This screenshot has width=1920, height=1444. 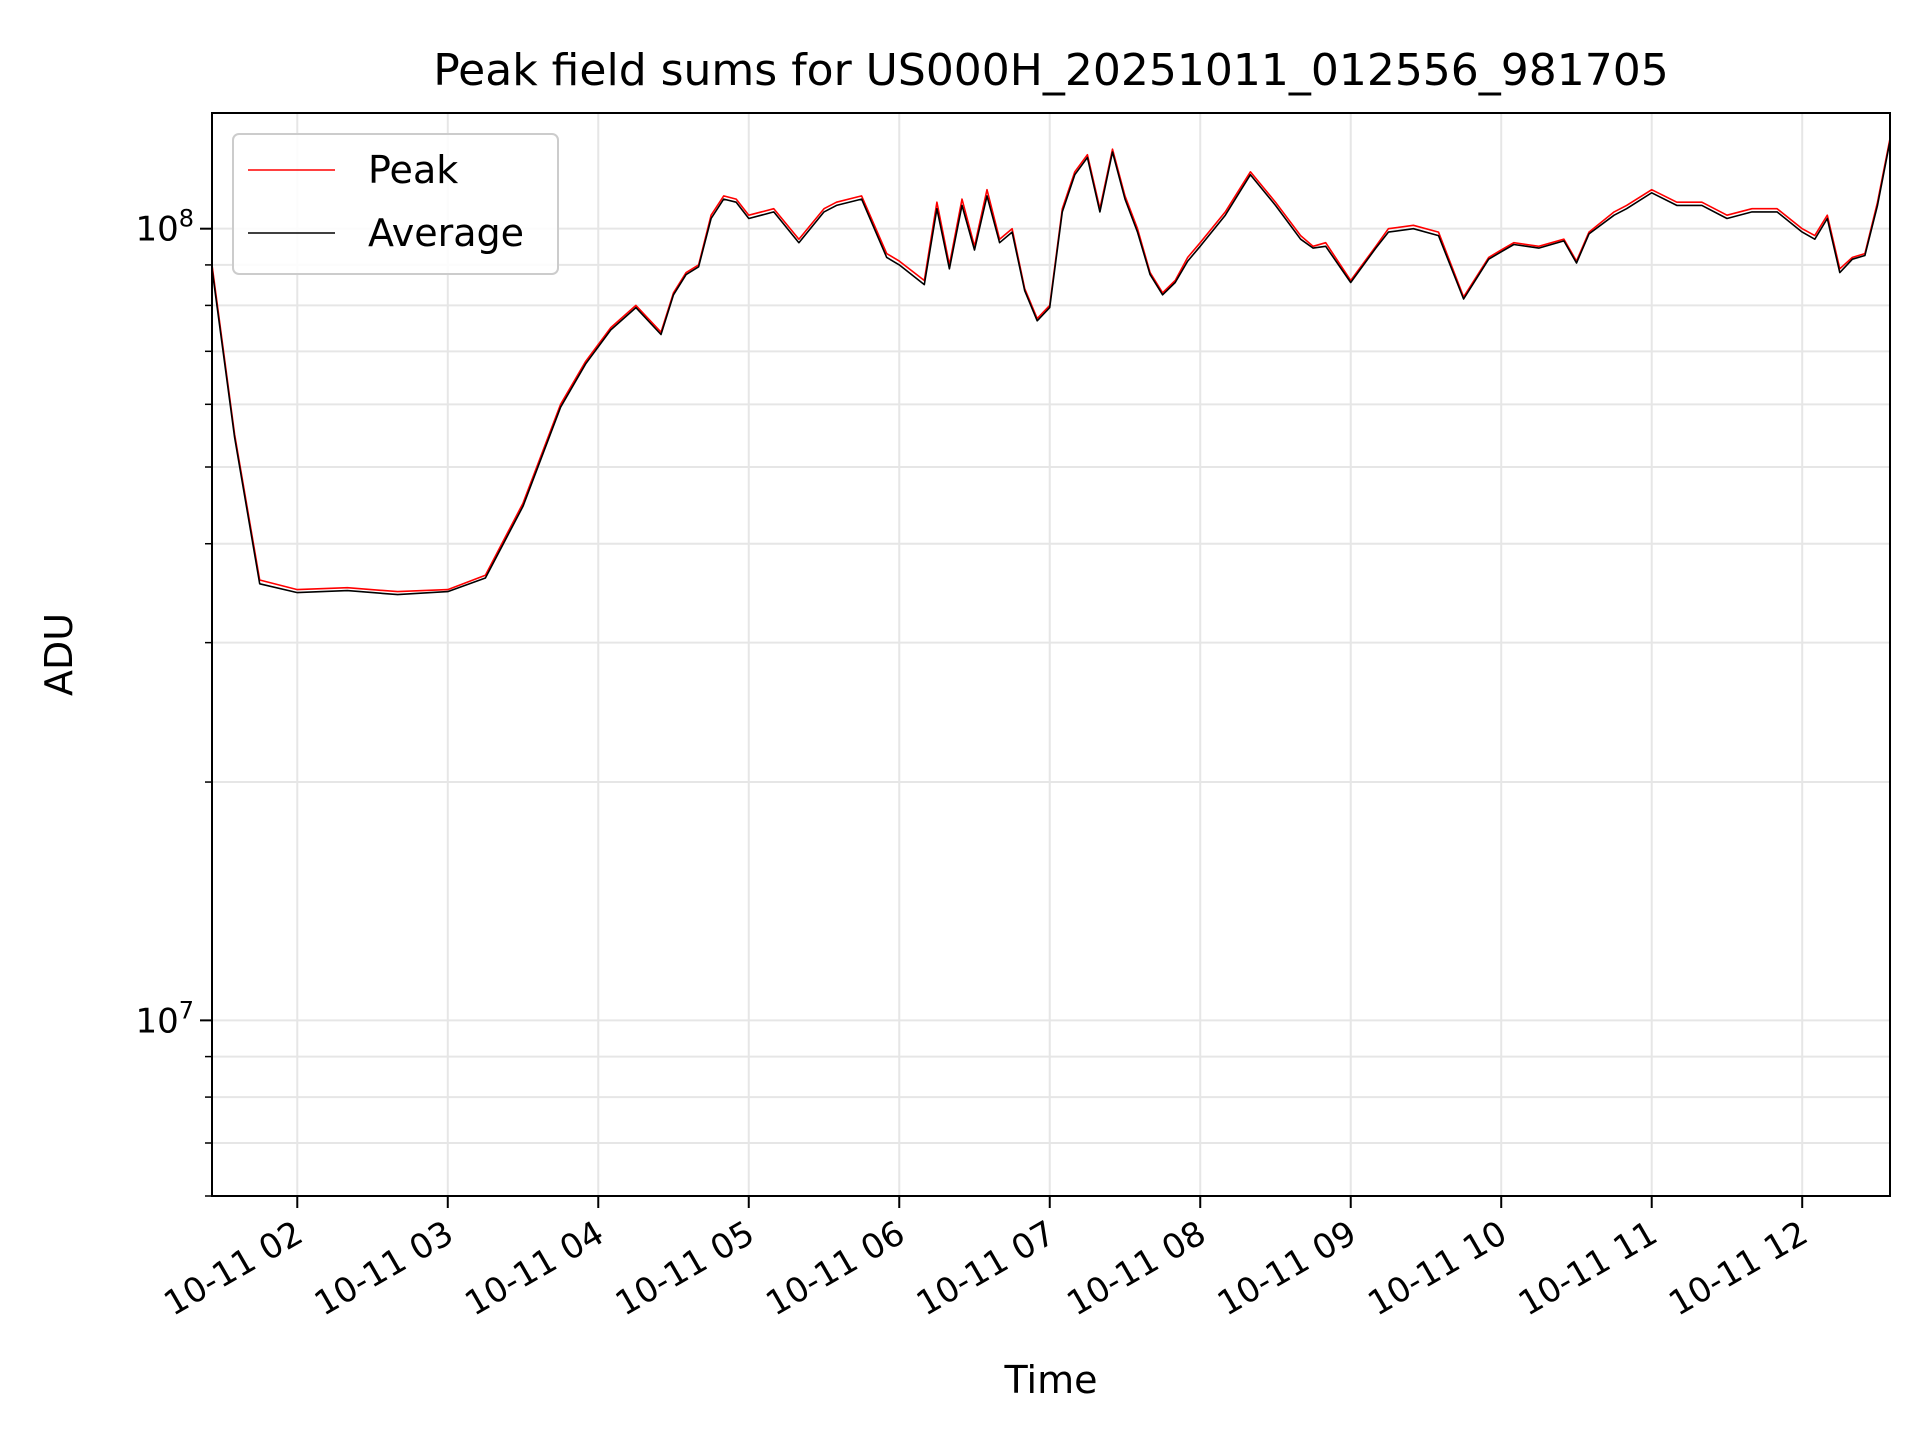 What do you see at coordinates (413, 170) in the screenshot?
I see `legend-label-peak: Peak` at bounding box center [413, 170].